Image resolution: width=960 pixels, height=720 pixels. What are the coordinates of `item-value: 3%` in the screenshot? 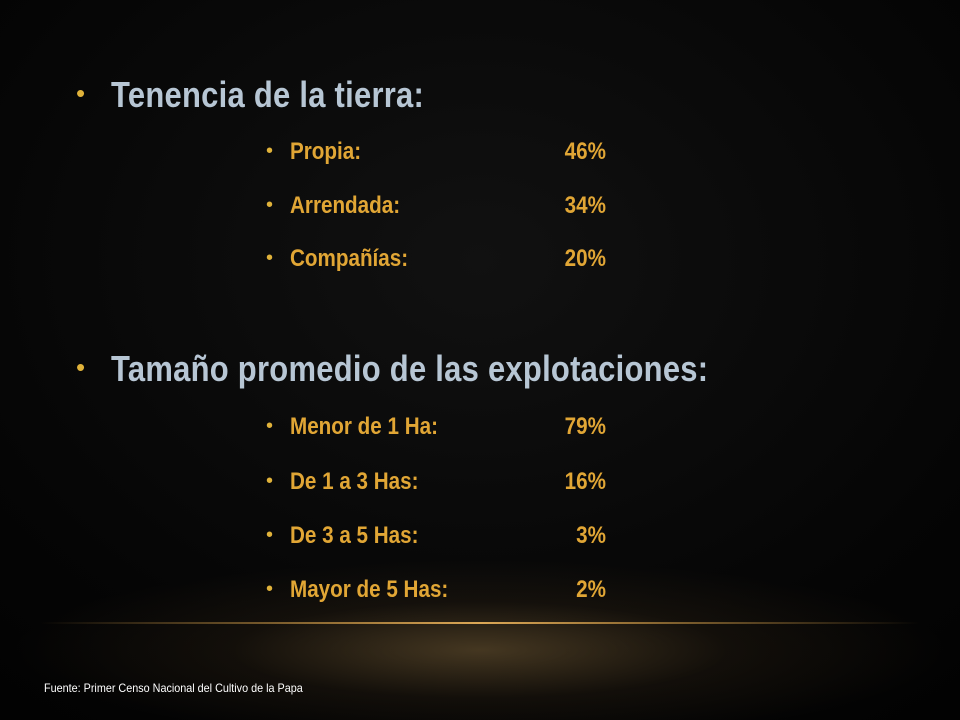 It's located at (591, 535).